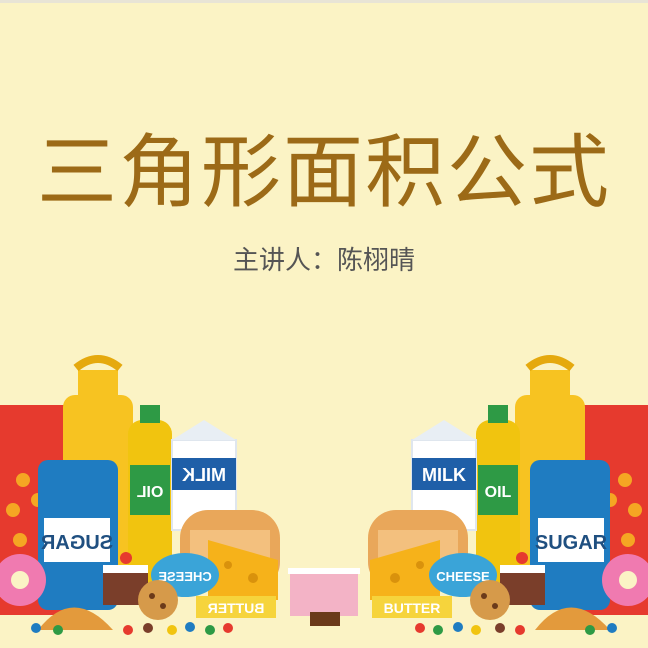 The image size is (648, 648). I want to click on butter-right, so click(412, 607).